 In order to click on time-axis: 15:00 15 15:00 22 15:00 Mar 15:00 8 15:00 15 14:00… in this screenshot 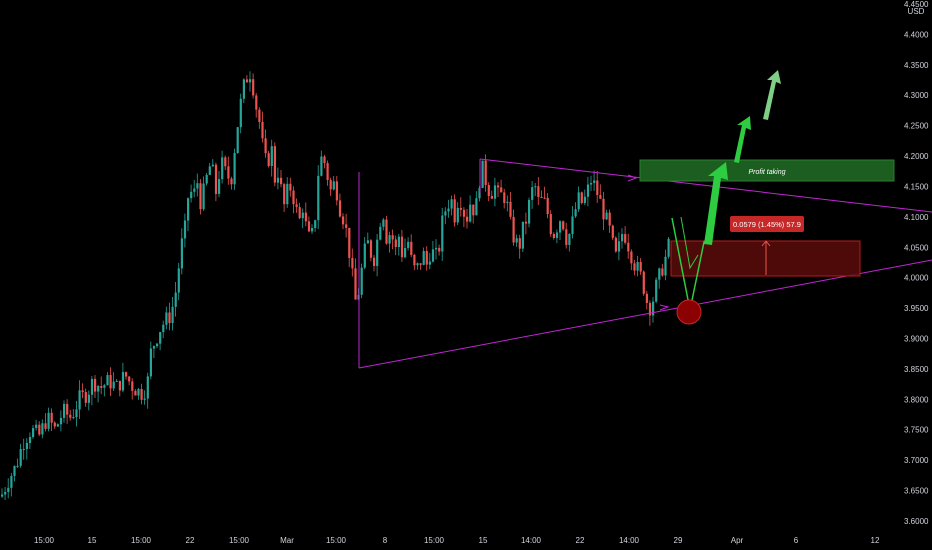, I will do `click(457, 540)`.